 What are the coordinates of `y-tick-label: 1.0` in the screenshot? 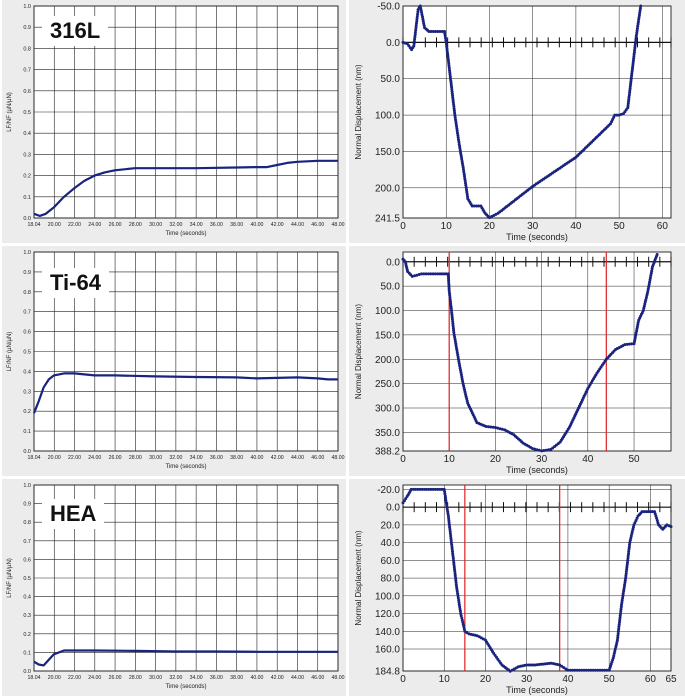 It's located at (27, 253).